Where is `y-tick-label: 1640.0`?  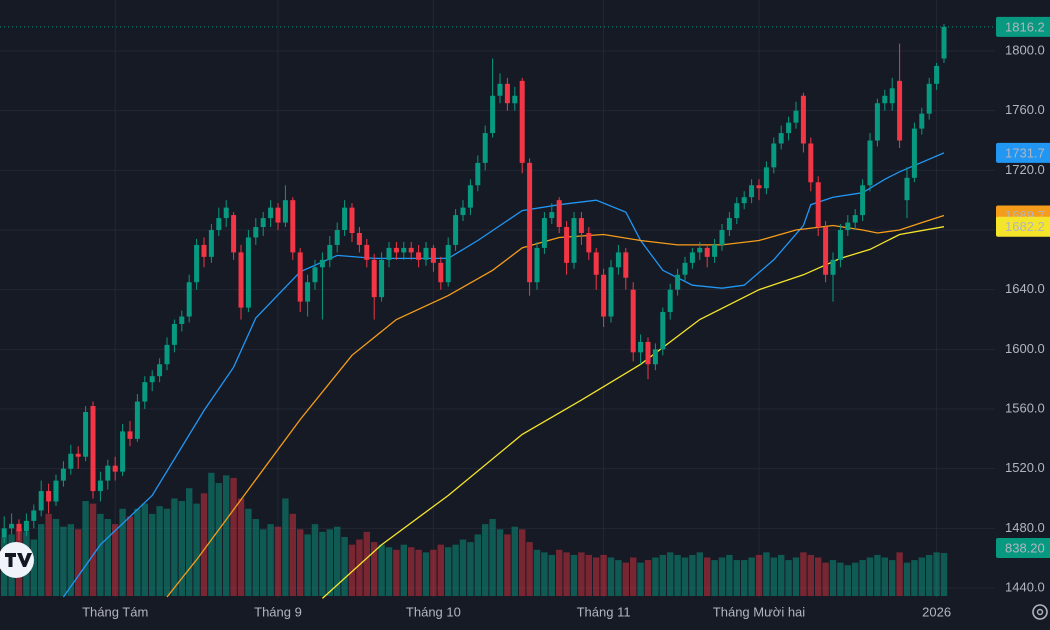
y-tick-label: 1640.0 is located at coordinates (1025, 288).